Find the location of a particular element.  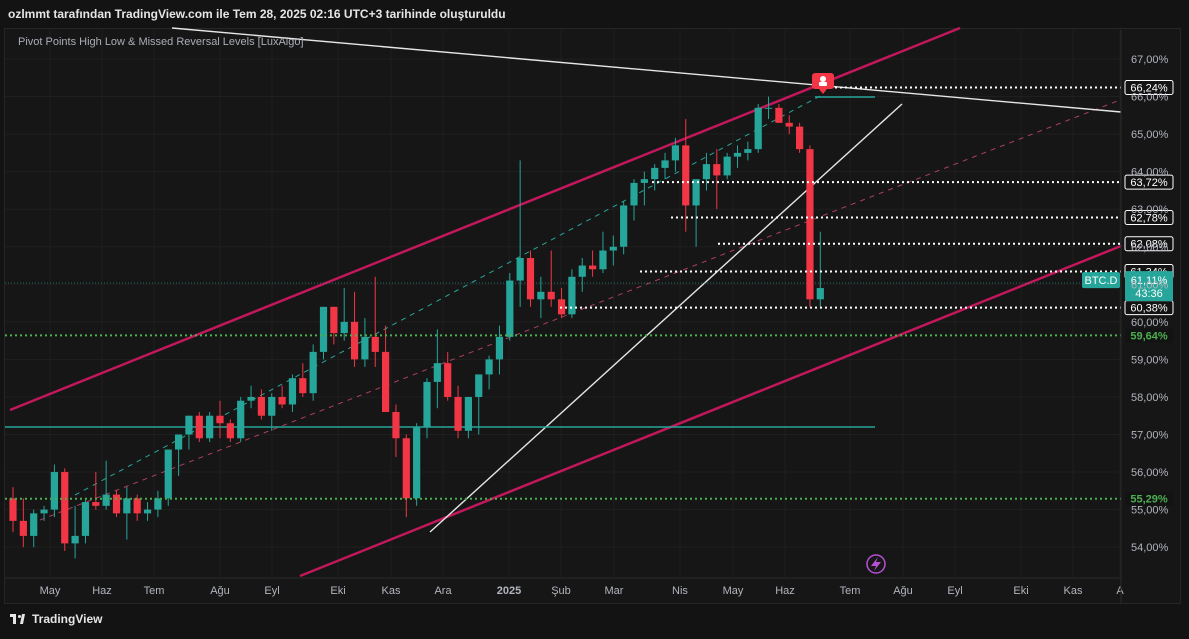

pivot-high-marker-icon is located at coordinates (823, 83).